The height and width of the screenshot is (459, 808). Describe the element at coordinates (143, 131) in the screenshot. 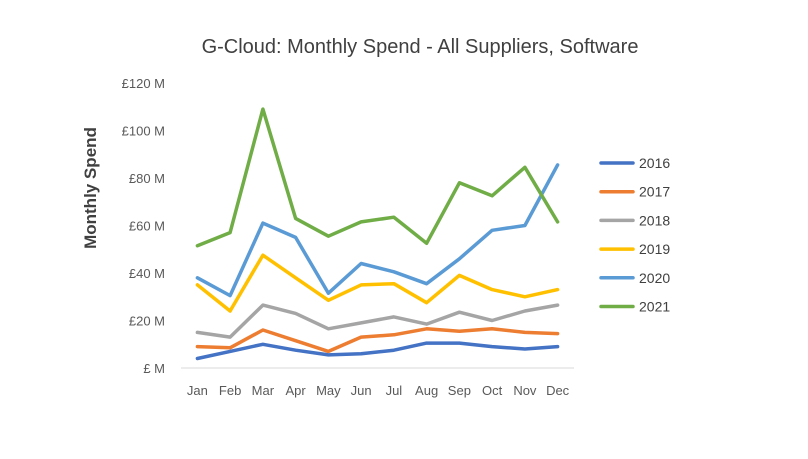

I see `y-tick-label: £100 M` at that location.